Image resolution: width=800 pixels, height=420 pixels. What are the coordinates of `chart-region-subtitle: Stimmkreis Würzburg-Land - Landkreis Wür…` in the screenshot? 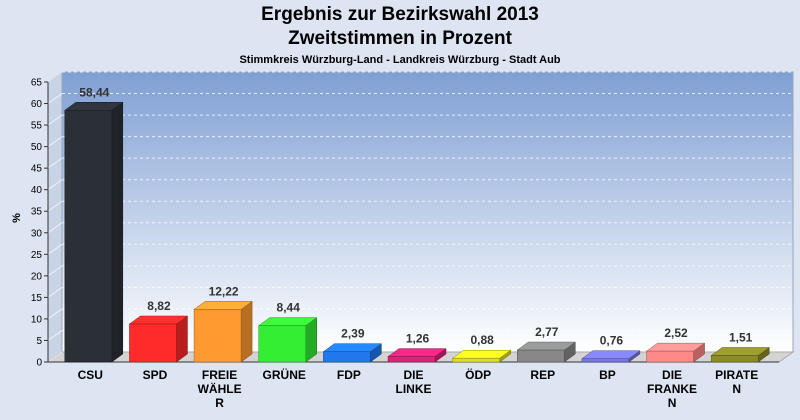 It's located at (400, 60).